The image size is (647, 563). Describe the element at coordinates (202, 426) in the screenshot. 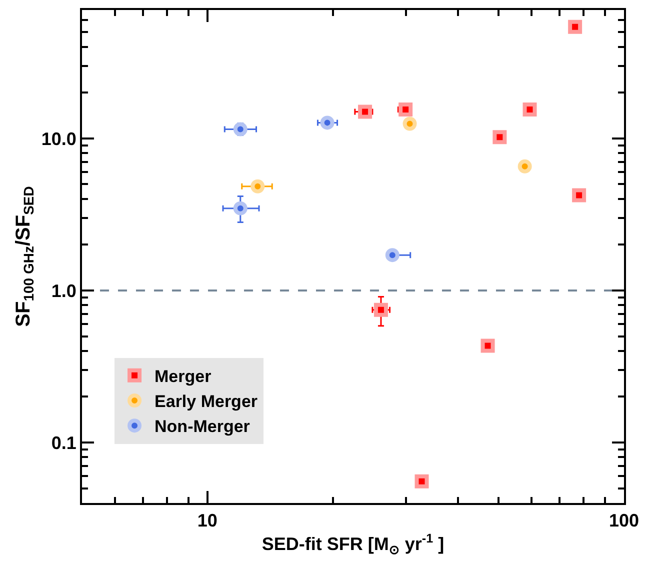

I see `legend-label: Non-Merger` at that location.